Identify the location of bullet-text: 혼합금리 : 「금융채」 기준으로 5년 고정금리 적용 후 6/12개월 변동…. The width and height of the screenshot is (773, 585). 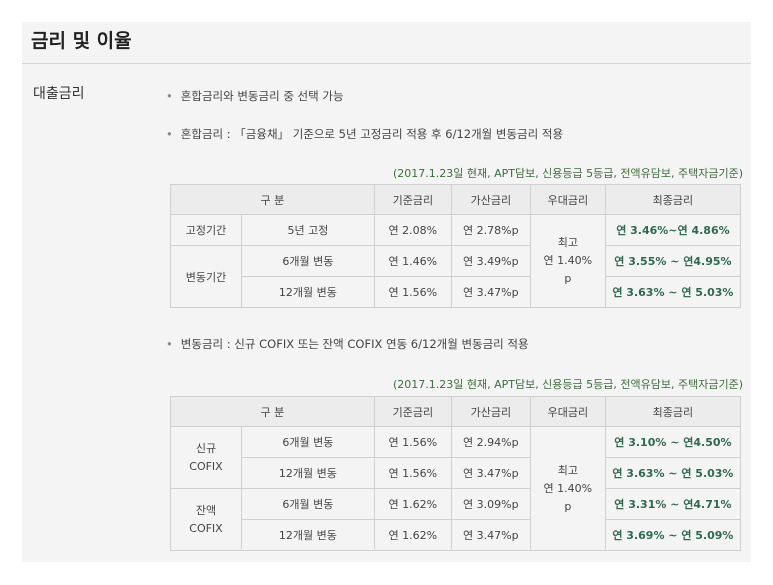
(372, 134).